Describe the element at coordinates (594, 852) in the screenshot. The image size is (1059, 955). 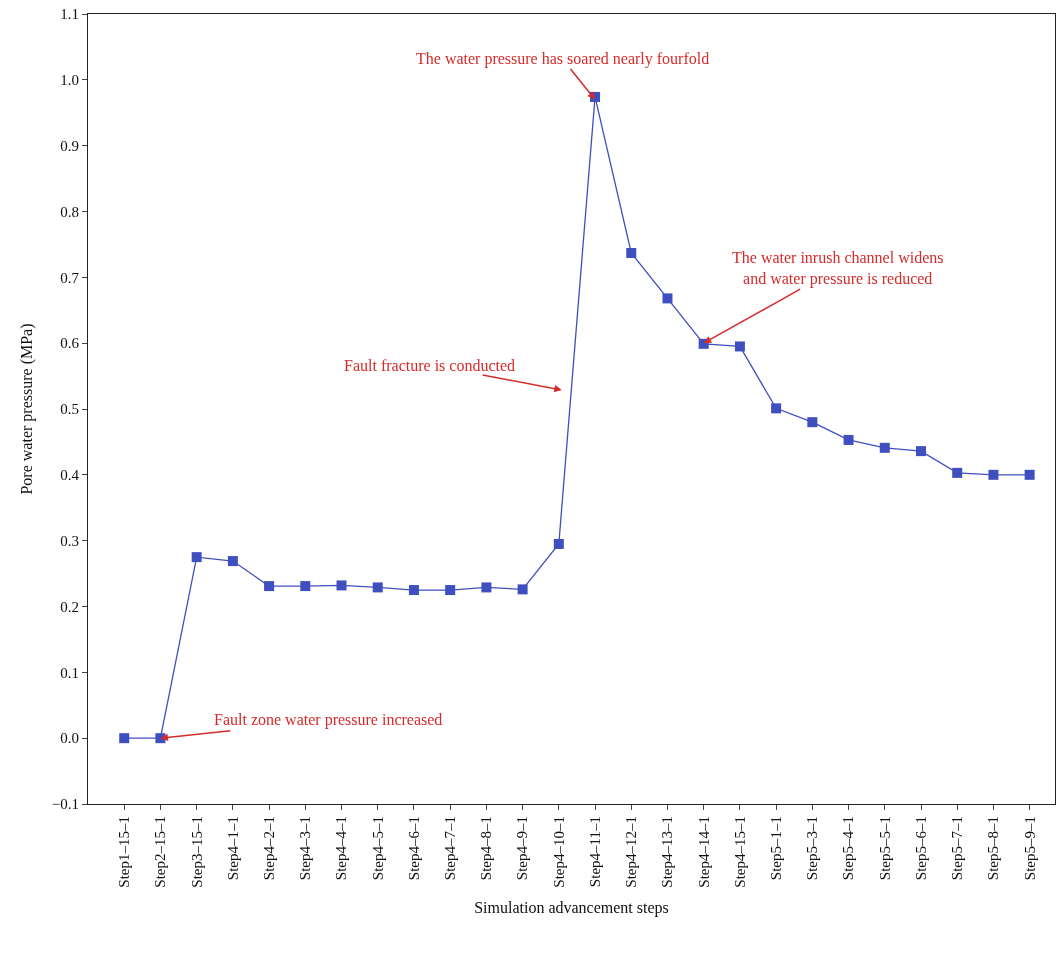
I see `x-tick-label: Step4–11–1` at that location.